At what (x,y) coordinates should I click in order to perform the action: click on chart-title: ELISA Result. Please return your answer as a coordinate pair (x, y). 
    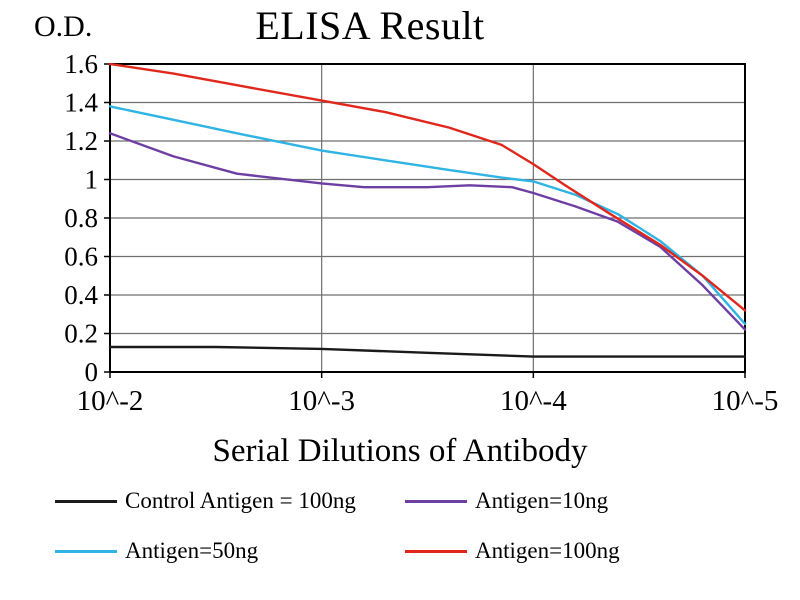
    Looking at the image, I should click on (370, 25).